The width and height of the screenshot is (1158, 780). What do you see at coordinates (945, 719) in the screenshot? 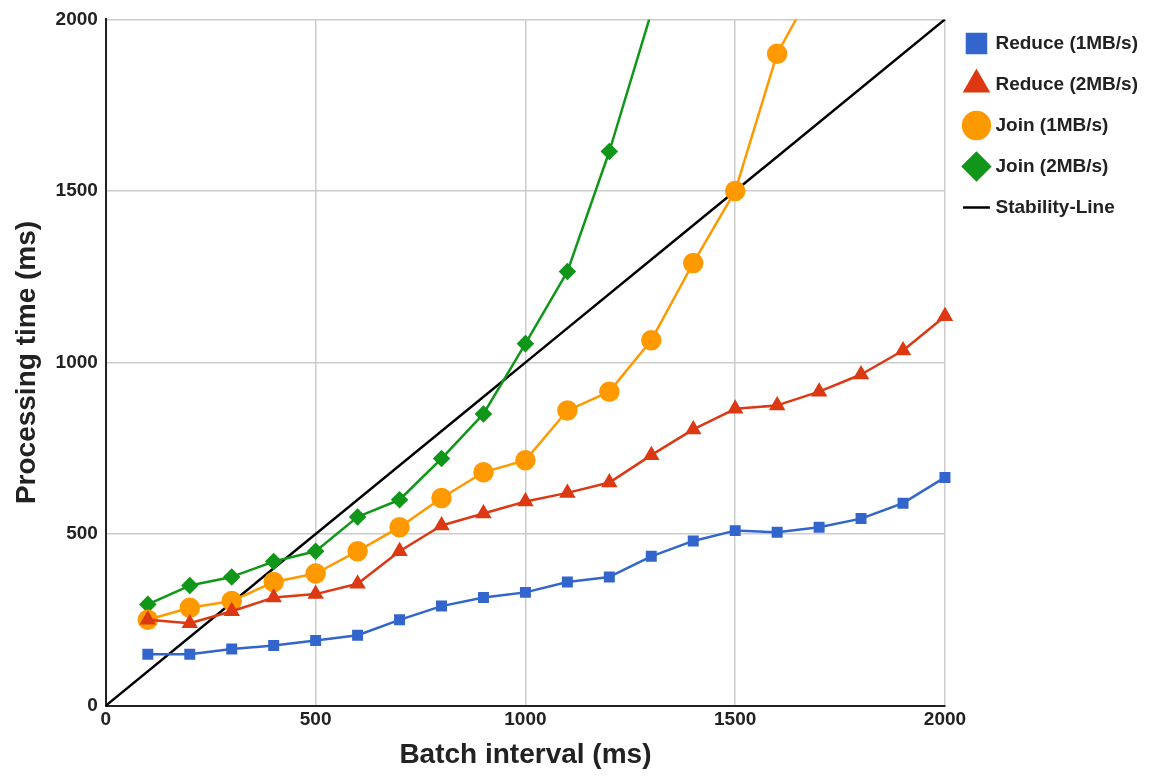
I see `x-tick-label: 2000` at bounding box center [945, 719].